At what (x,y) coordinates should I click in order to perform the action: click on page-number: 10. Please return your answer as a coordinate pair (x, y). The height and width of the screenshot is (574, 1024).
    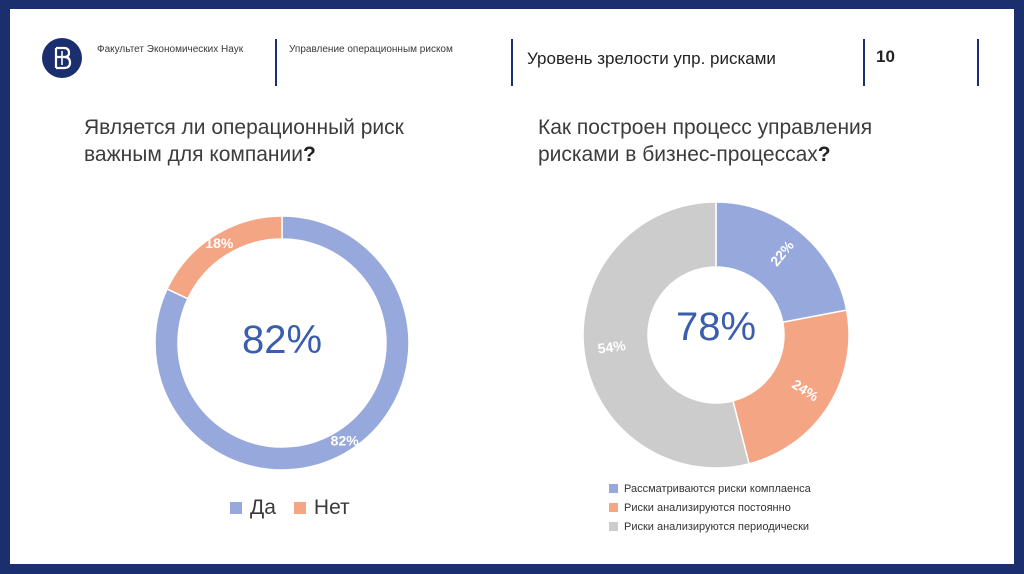
    Looking at the image, I should click on (885, 56).